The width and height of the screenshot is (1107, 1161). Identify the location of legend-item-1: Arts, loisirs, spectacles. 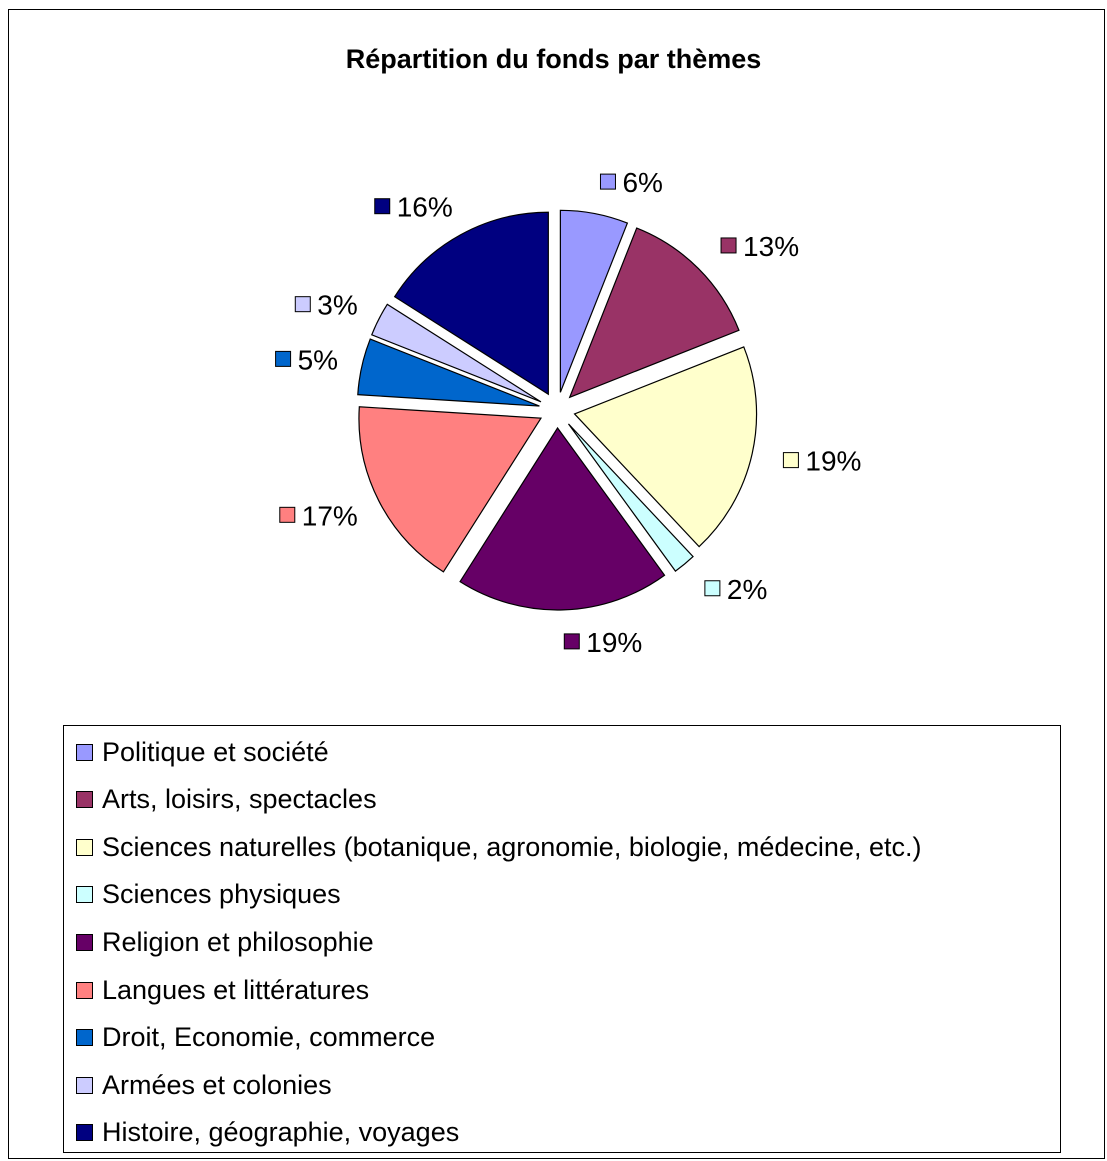
(226, 800).